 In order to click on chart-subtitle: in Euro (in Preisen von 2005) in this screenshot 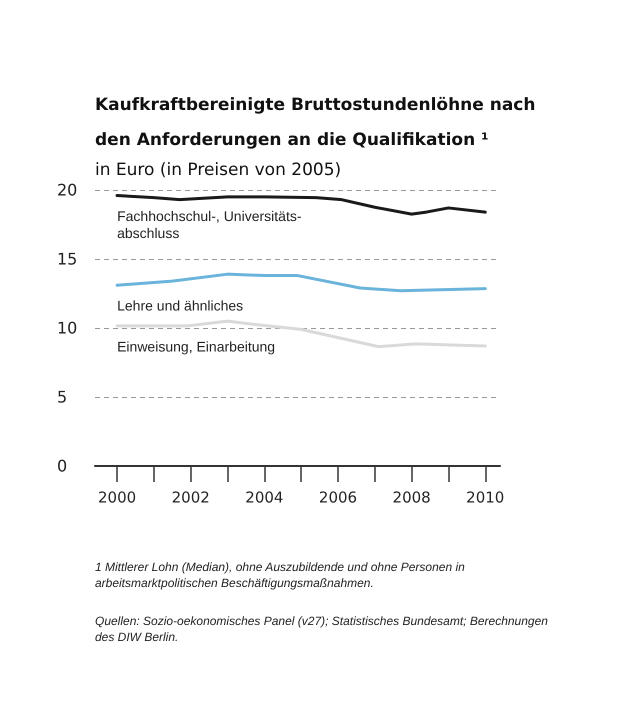, I will do `click(218, 170)`.